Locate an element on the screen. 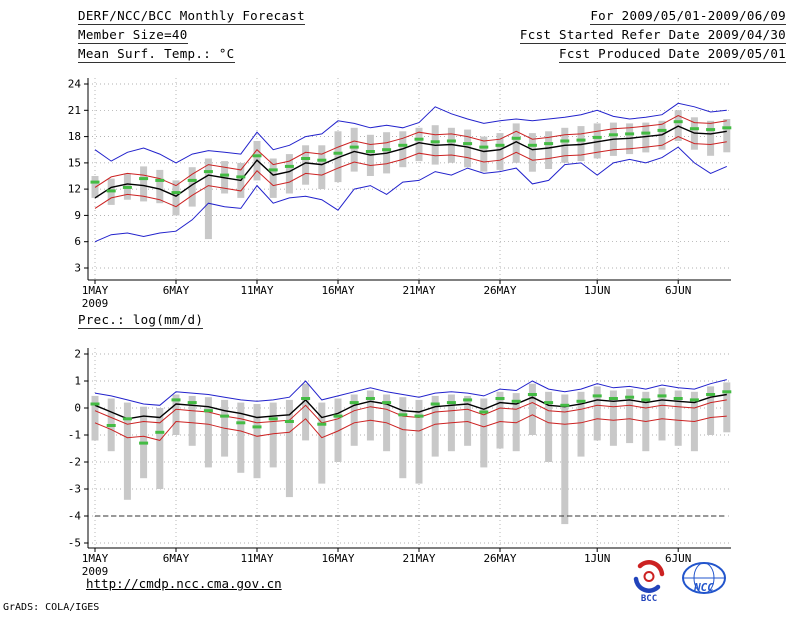 This screenshot has height=618, width=800. svg-text: -2 is located at coordinates (74, 462).